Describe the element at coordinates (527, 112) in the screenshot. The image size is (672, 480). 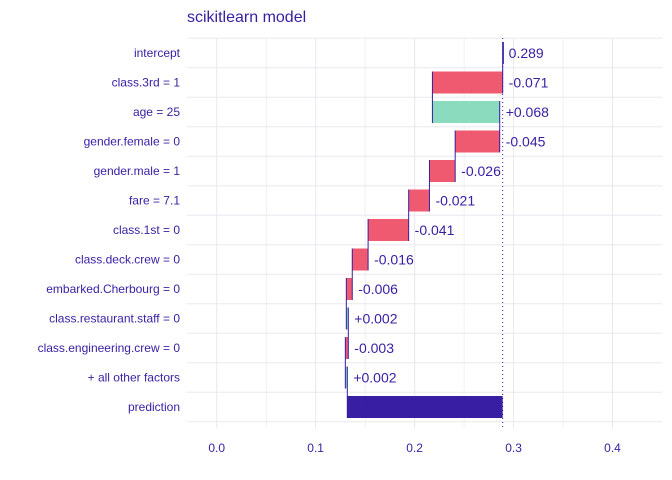
I see `value-label: +0.068` at that location.